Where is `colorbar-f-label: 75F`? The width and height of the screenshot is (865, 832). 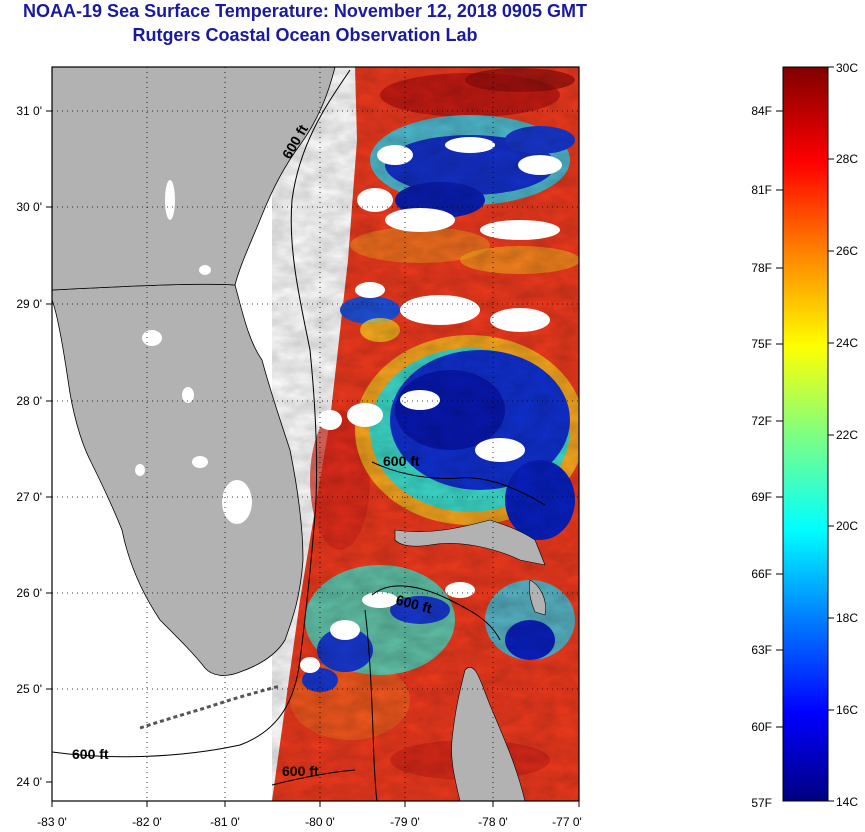 colorbar-f-label: 75F is located at coordinates (761, 344).